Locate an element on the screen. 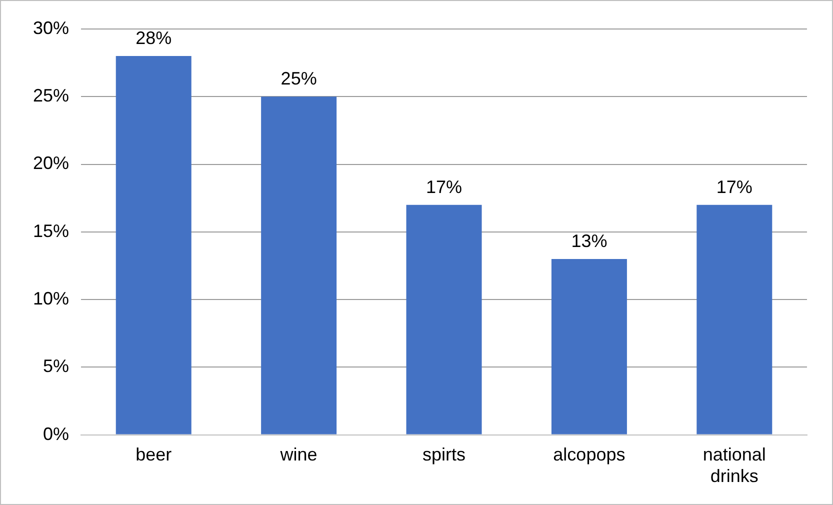 The width and height of the screenshot is (833, 505). data-label: 25% is located at coordinates (298, 78).